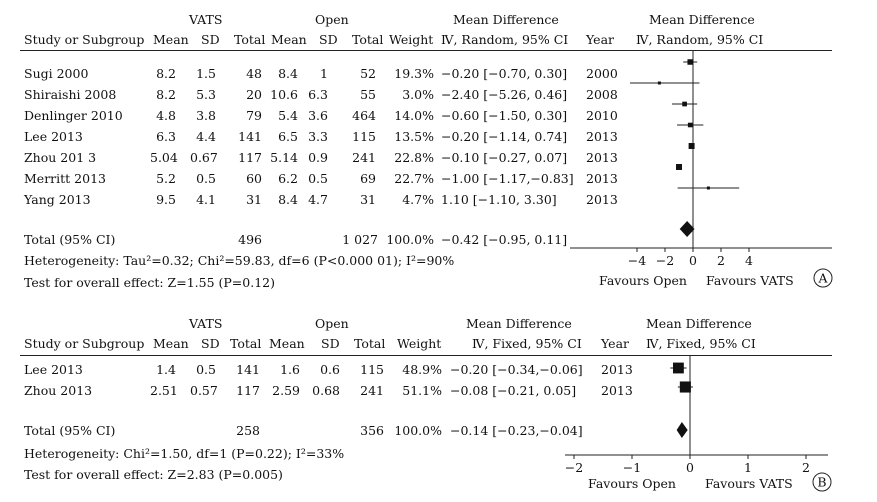 The image size is (877, 502). Describe the element at coordinates (288, 136) in the screenshot. I see `cell-mean2: 6.5` at that location.